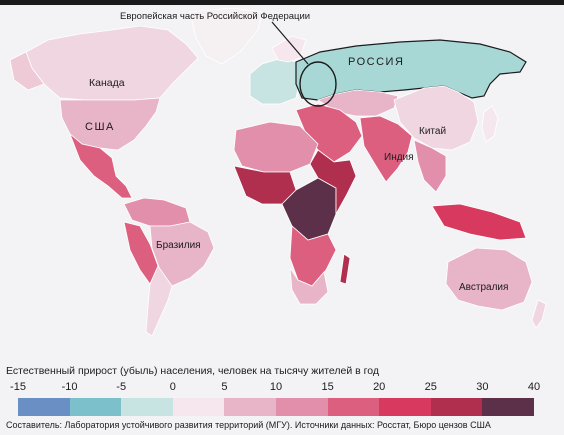 The height and width of the screenshot is (435, 564). Describe the element at coordinates (430, 166) in the screenshot. I see `region-southeast-asia` at that location.